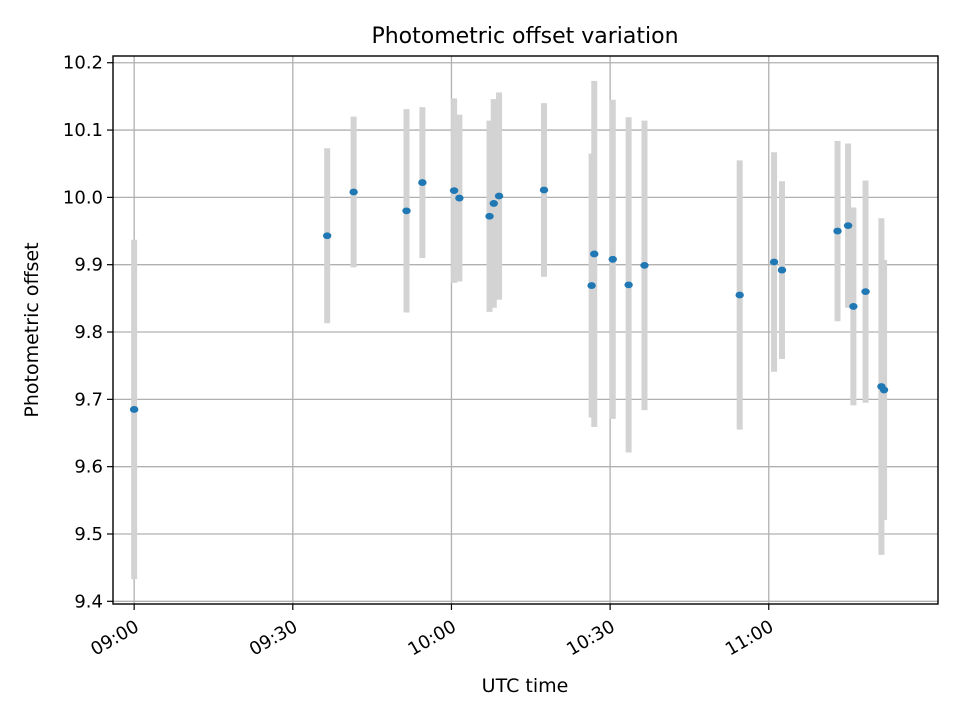  What do you see at coordinates (83, 63) in the screenshot?
I see `y-tick-label: 10.2` at bounding box center [83, 63].